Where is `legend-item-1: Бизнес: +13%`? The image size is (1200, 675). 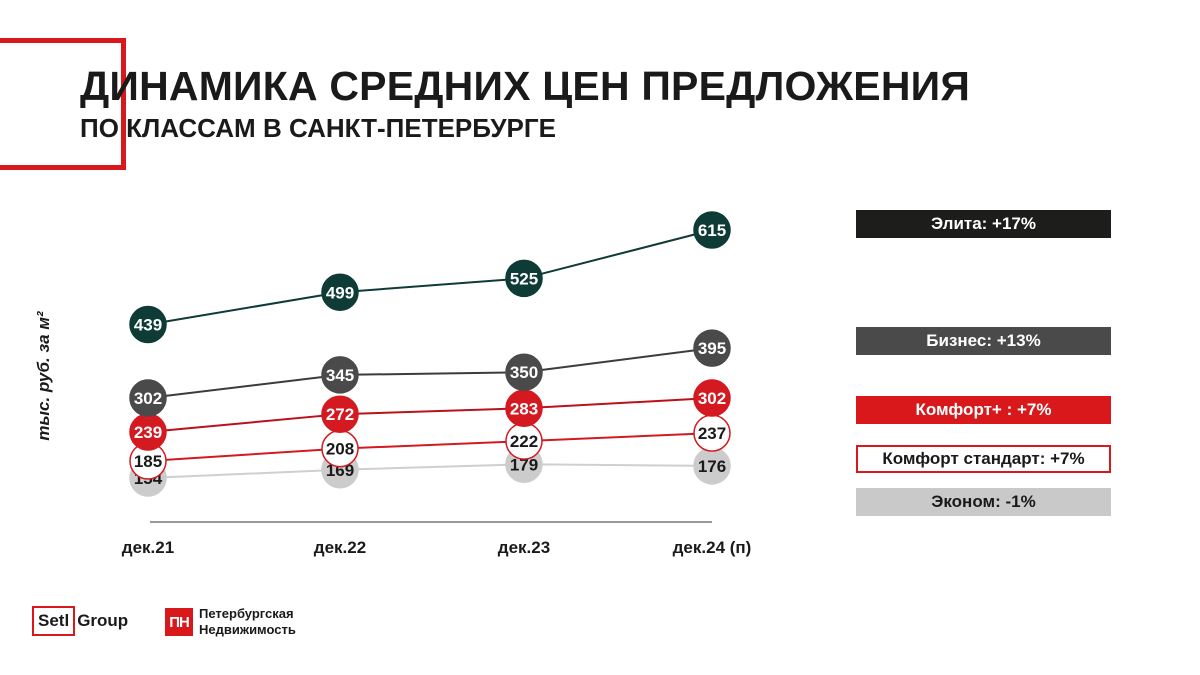 legend-item-1: Бизнес: +13% is located at coordinates (983, 341).